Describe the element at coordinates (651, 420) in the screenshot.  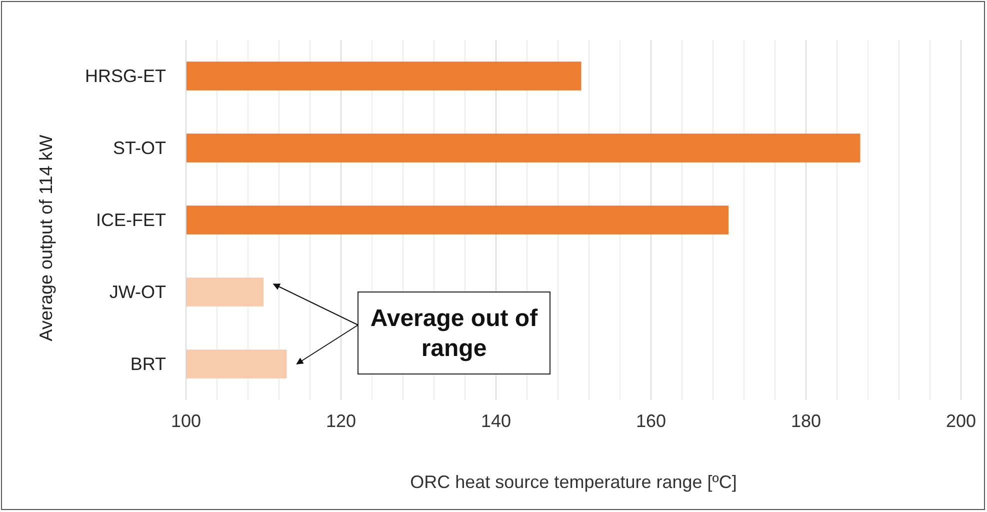
I see `x-tick-label: 160` at that location.